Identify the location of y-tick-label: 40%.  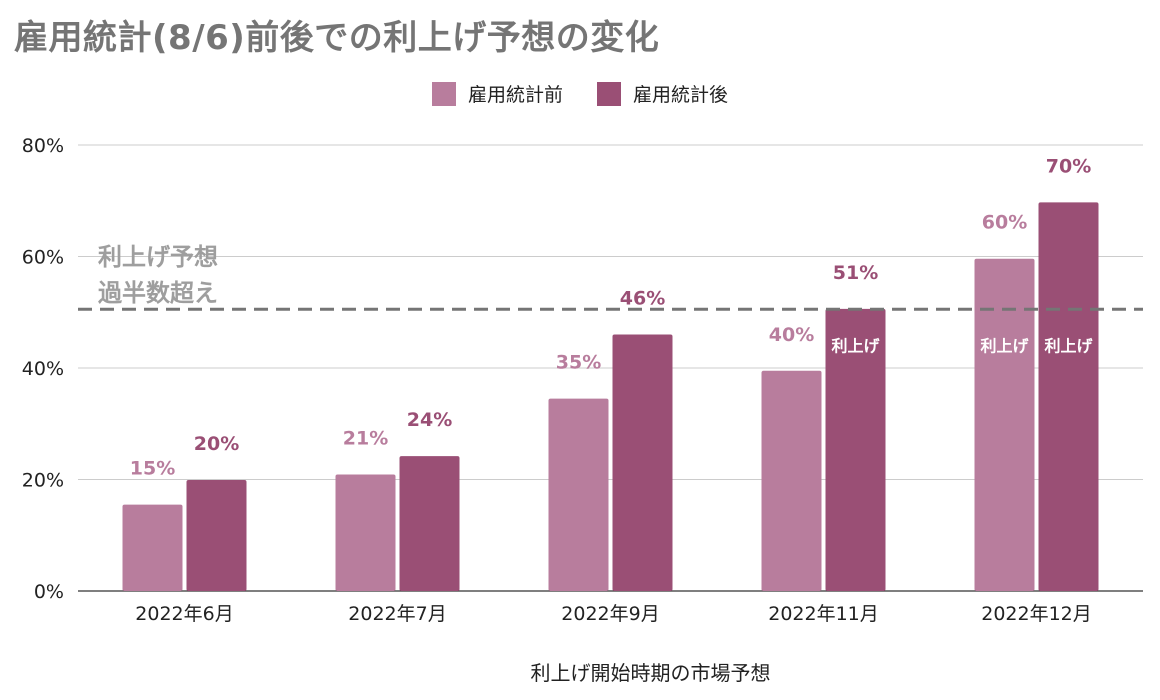
(43, 369).